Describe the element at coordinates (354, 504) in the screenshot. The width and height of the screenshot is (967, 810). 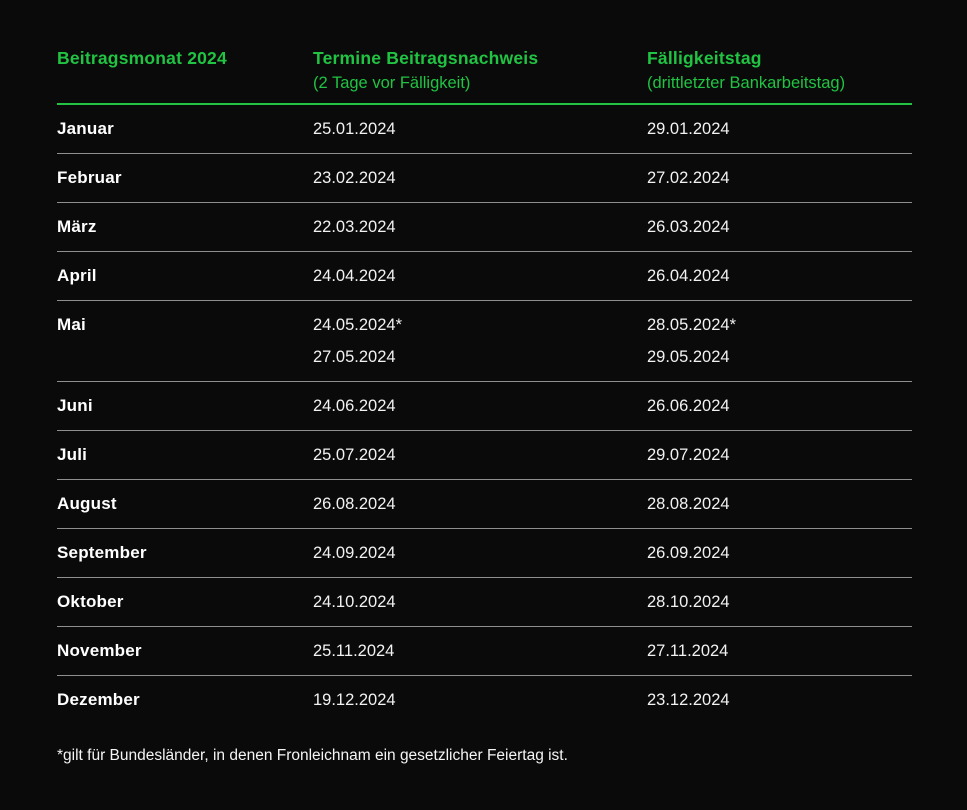
I see `date-value: 26.08.2024` at that location.